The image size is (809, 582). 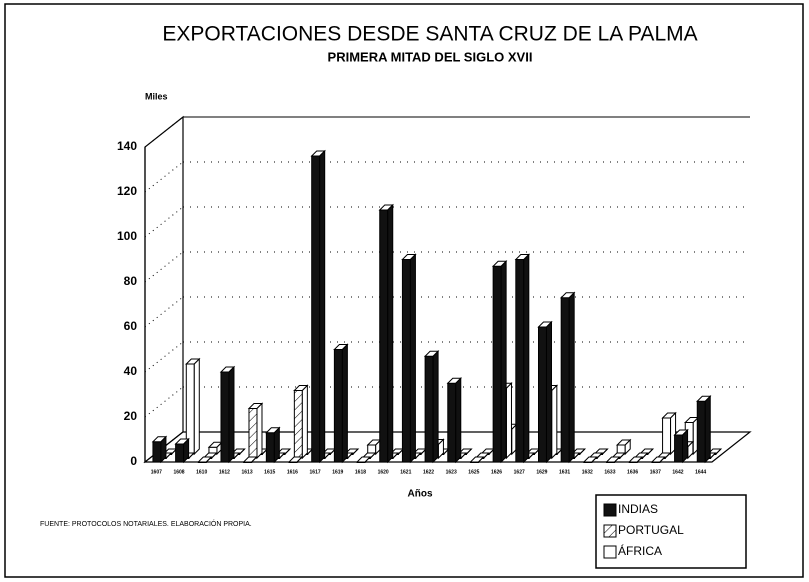 I want to click on x-tick-label: 1608, so click(x=178, y=472).